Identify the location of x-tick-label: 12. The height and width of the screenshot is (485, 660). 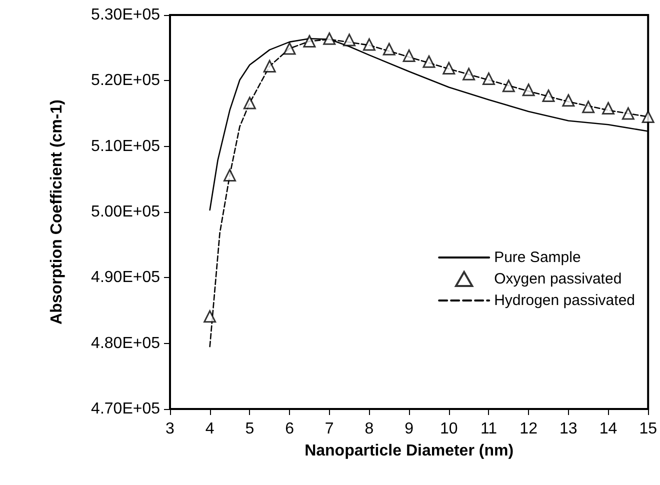
(529, 429).